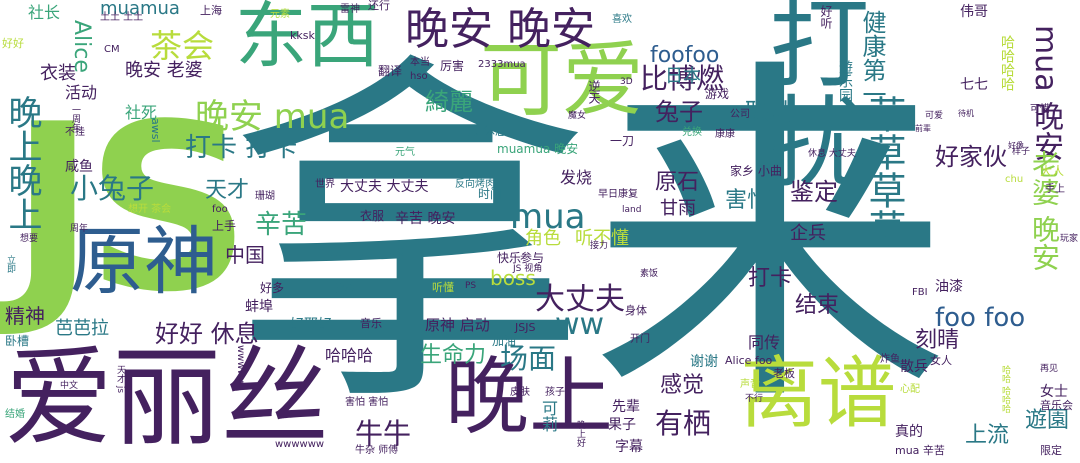 The image size is (1080, 463). What do you see at coordinates (1054, 392) in the screenshot?
I see `word-nvshi: 女士` at bounding box center [1054, 392].